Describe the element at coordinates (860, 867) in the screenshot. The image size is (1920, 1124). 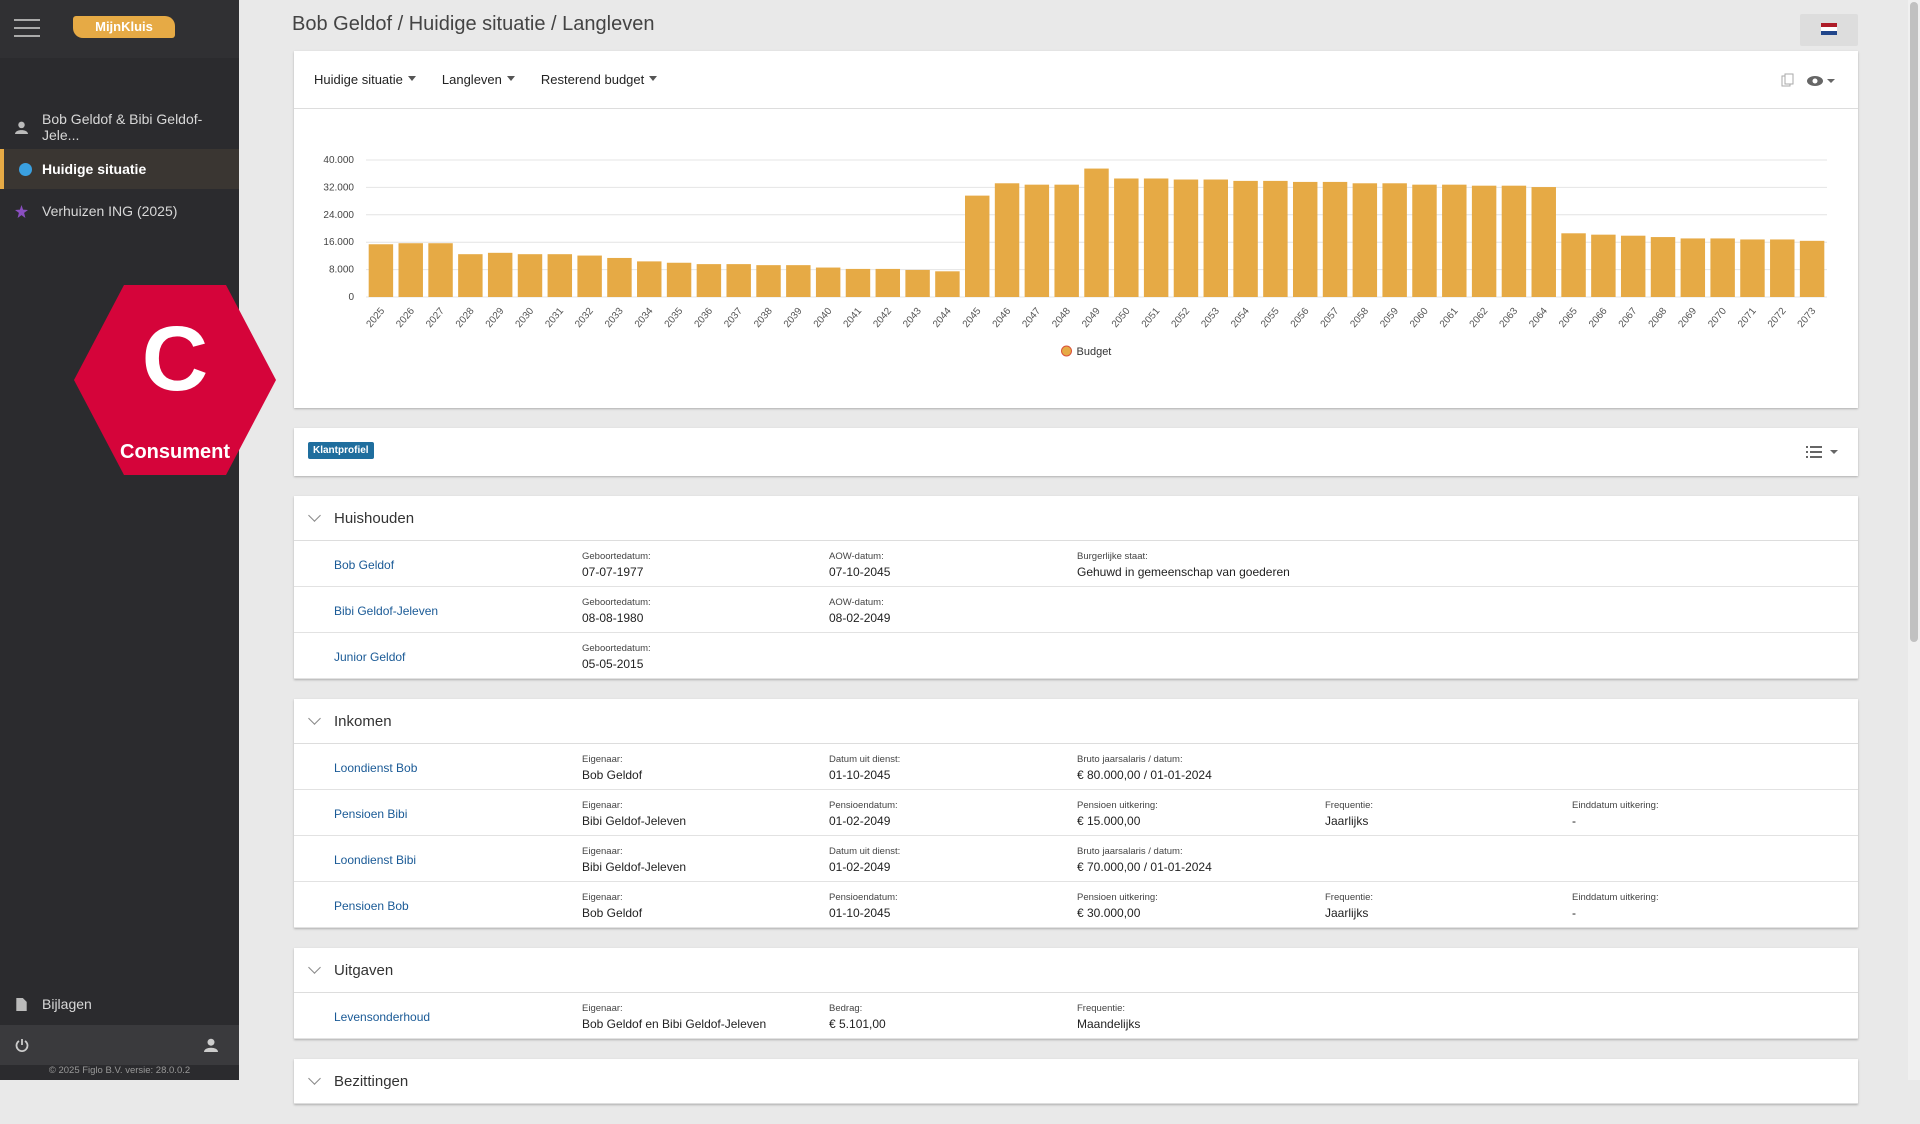
I see `field-value: 01-02-2049` at that location.